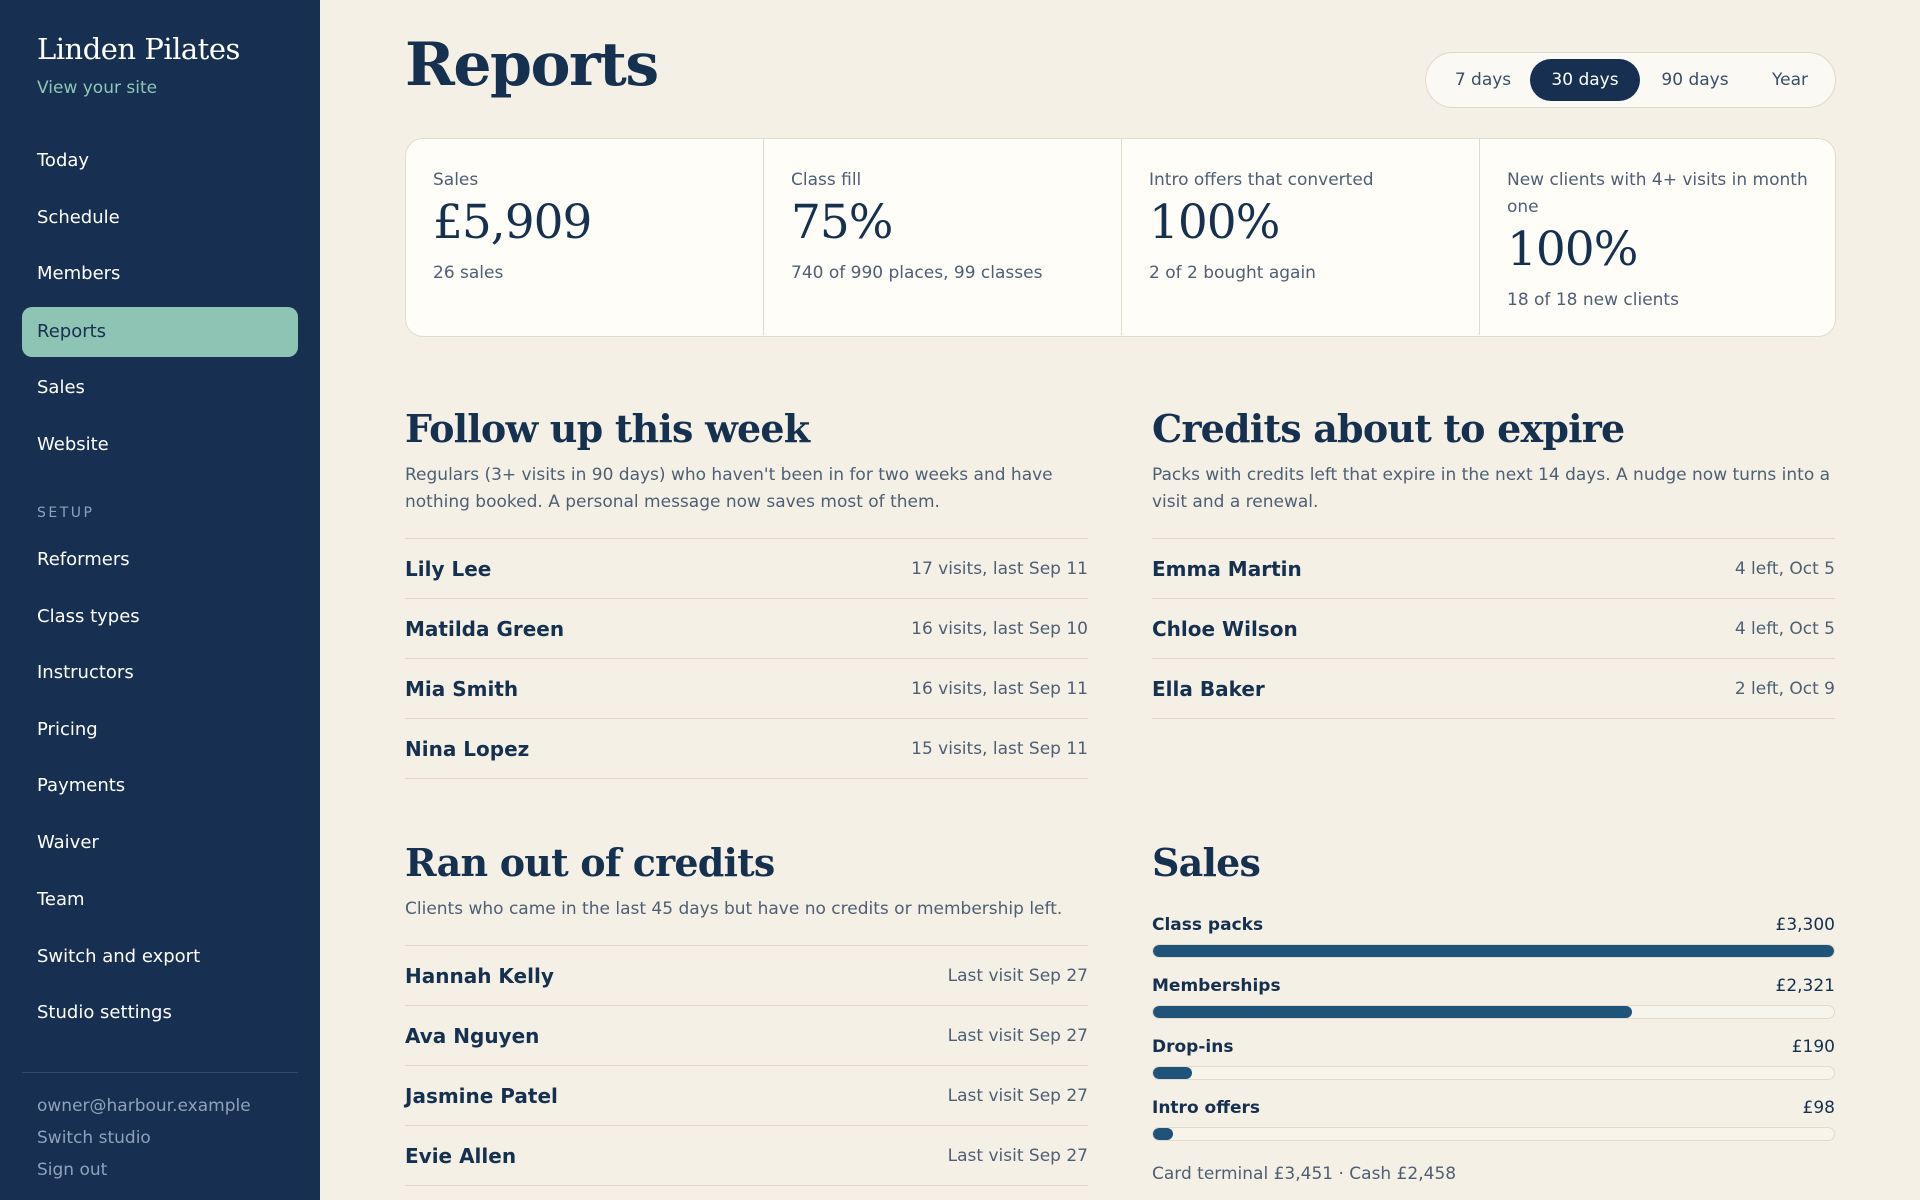  I want to click on client-meta: 17 visits, last Sep 11, so click(999, 568).